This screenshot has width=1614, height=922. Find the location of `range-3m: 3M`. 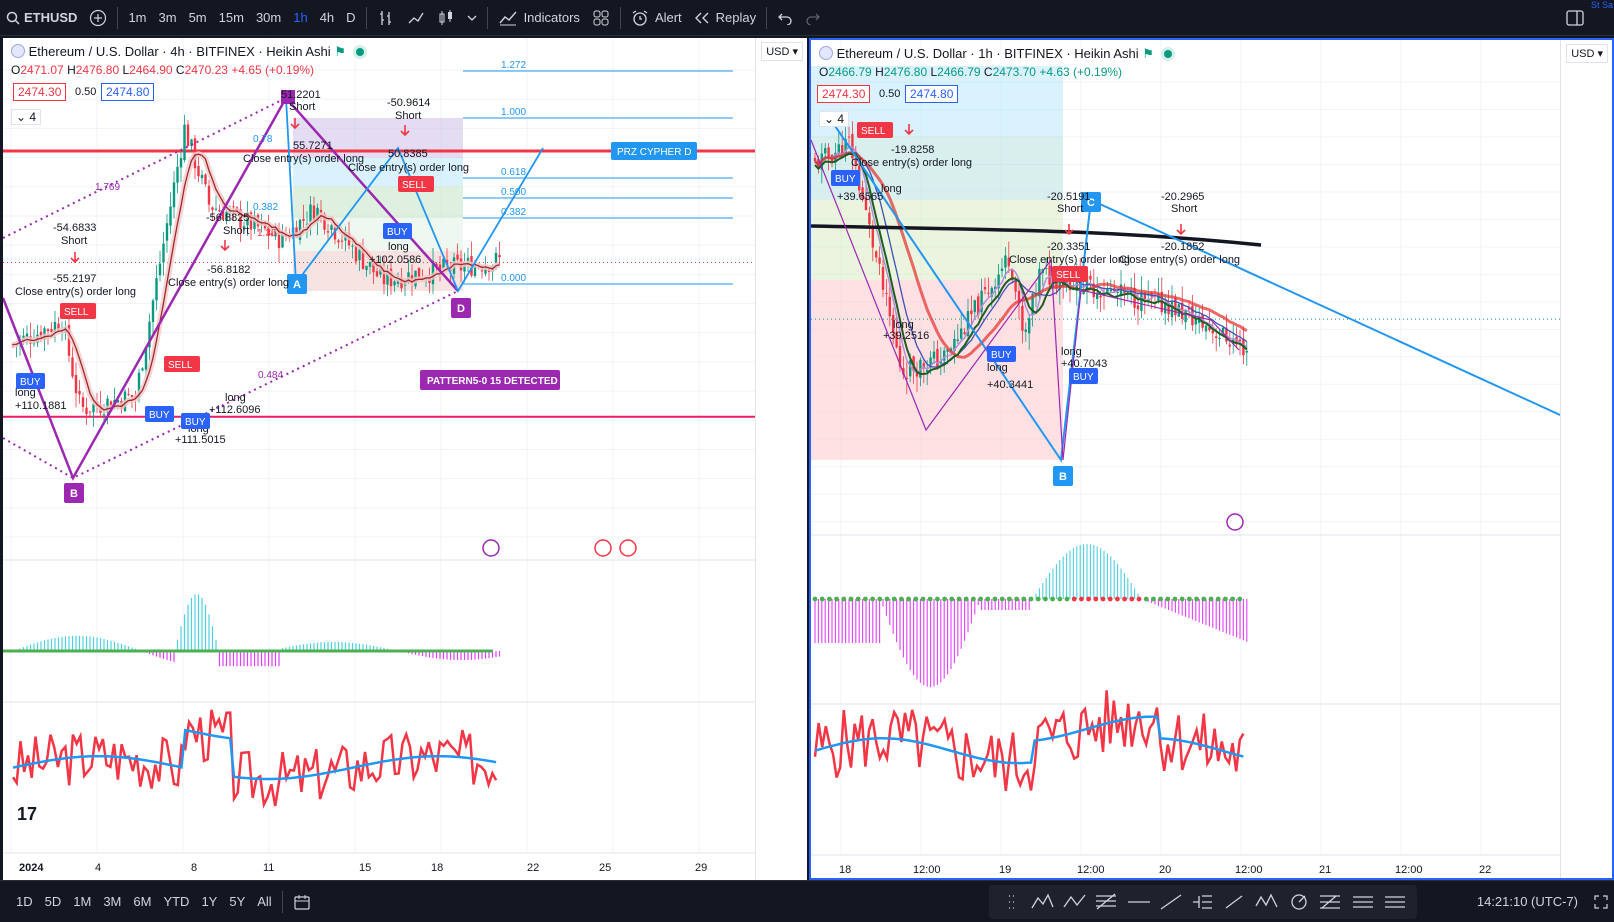

range-3m: 3M is located at coordinates (112, 902).